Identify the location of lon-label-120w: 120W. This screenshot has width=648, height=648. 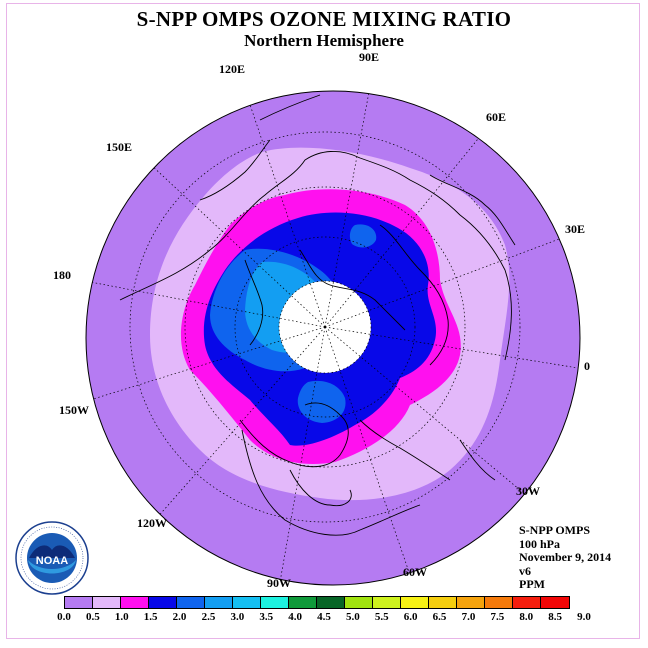
(152, 523).